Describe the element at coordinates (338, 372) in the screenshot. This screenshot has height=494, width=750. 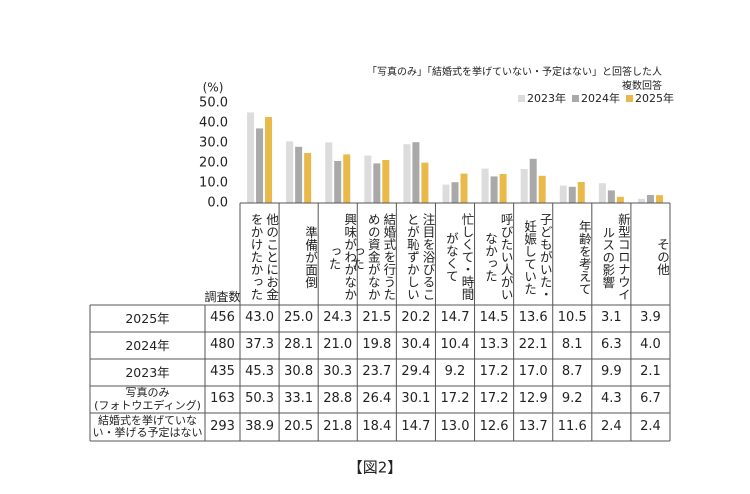
I see `table-cell: 30.3` at that location.